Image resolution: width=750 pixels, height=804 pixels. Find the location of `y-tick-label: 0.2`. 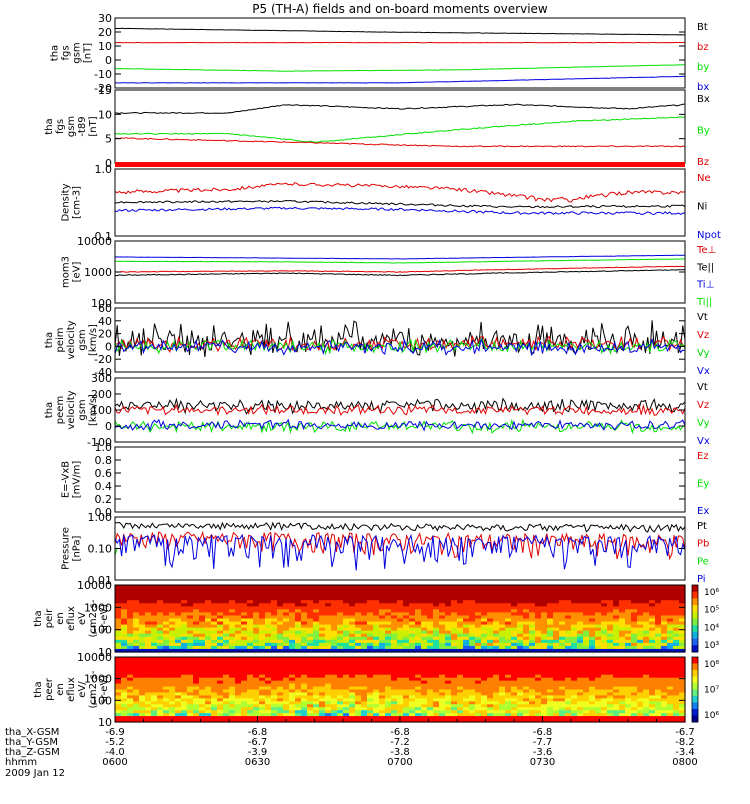

y-tick-label: 0.2 is located at coordinates (104, 499).